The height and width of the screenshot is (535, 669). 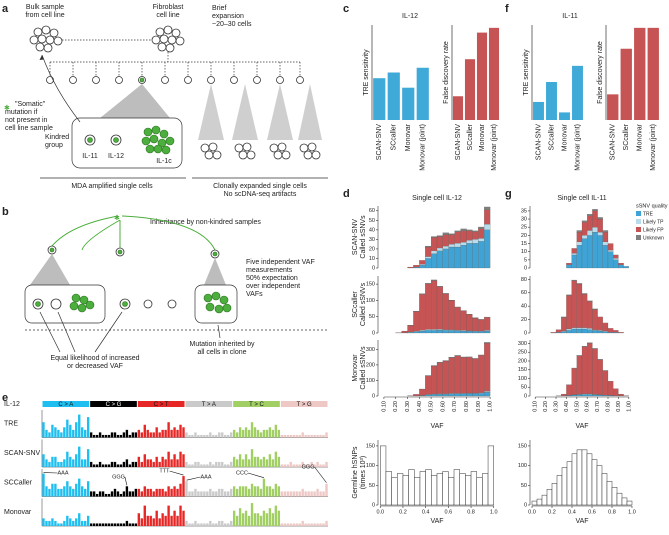 I want to click on y-tick-label: 30, so click(x=524, y=220).